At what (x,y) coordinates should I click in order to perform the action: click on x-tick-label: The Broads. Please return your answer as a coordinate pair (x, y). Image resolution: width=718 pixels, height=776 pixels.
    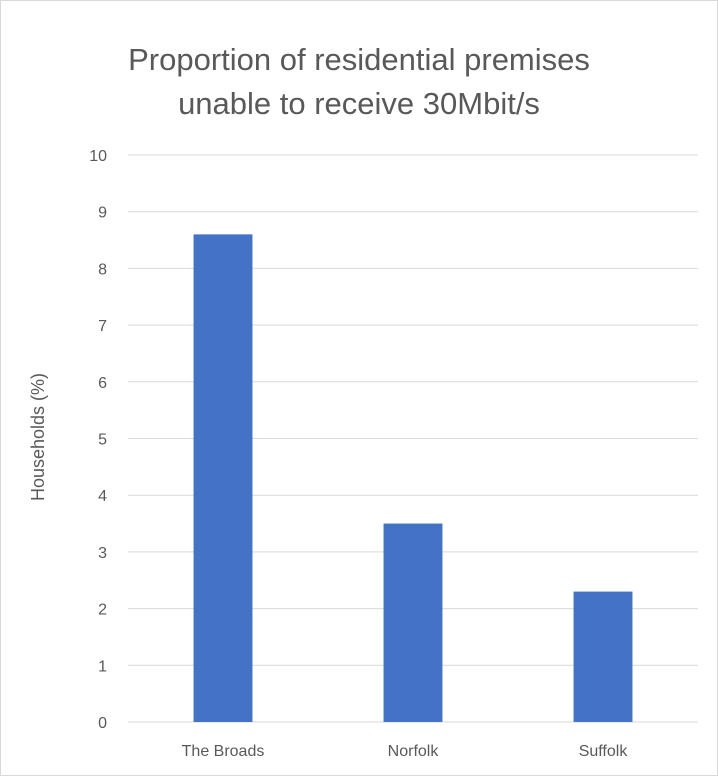
    Looking at the image, I should click on (223, 751).